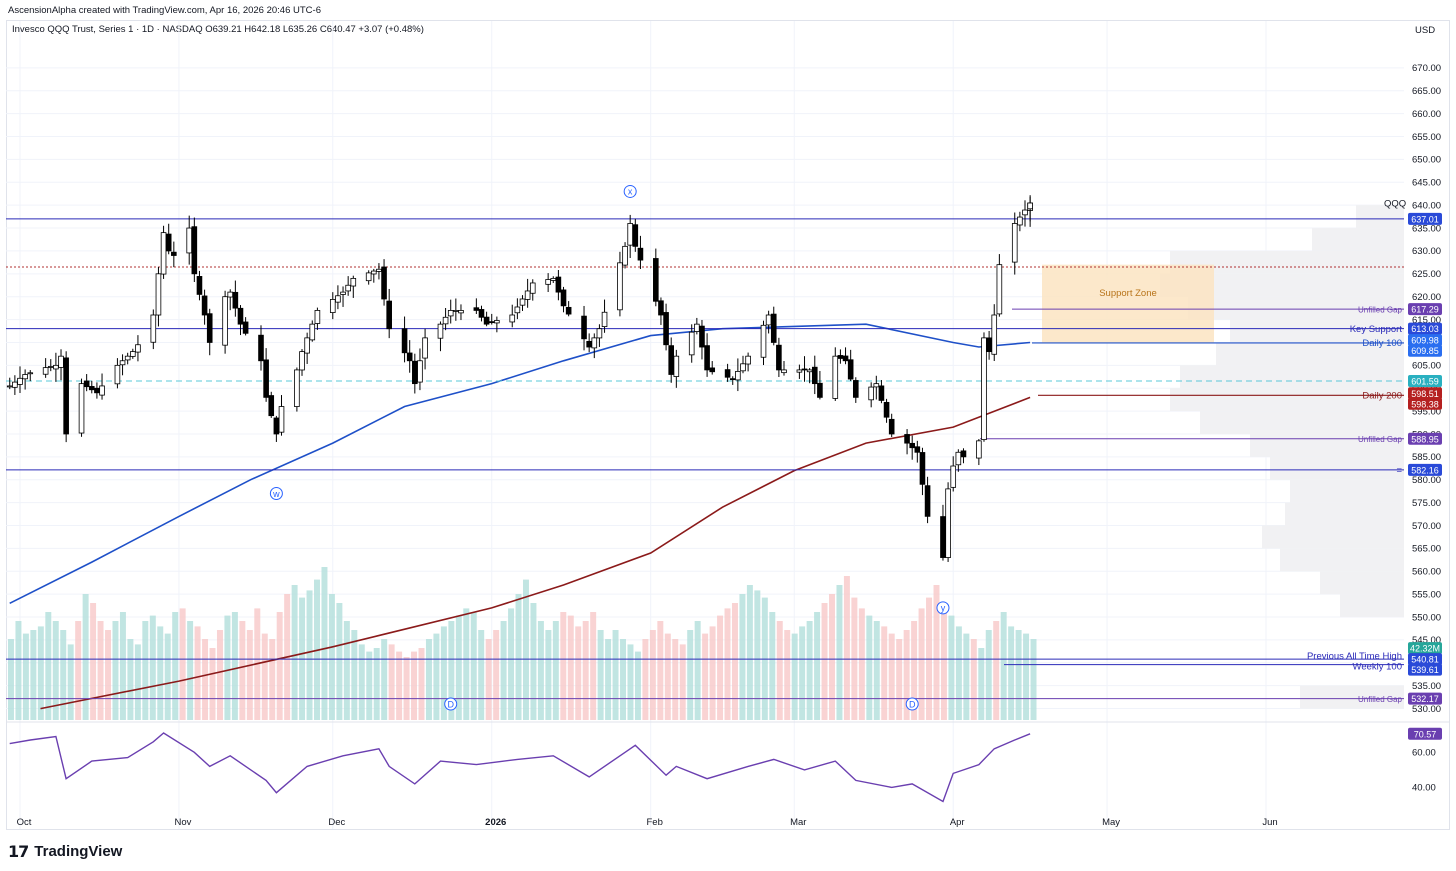 Image resolution: width=1456 pixels, height=871 pixels. I want to click on price-tag-text: 617.29, so click(1425, 310).